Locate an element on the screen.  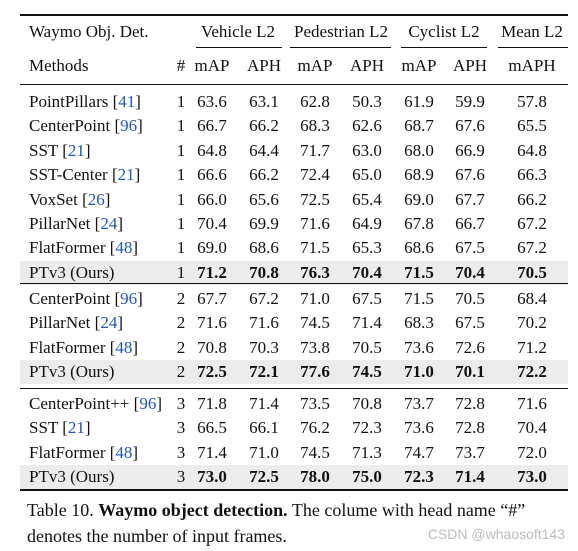
value-cell: 66.9 is located at coordinates (470, 150).